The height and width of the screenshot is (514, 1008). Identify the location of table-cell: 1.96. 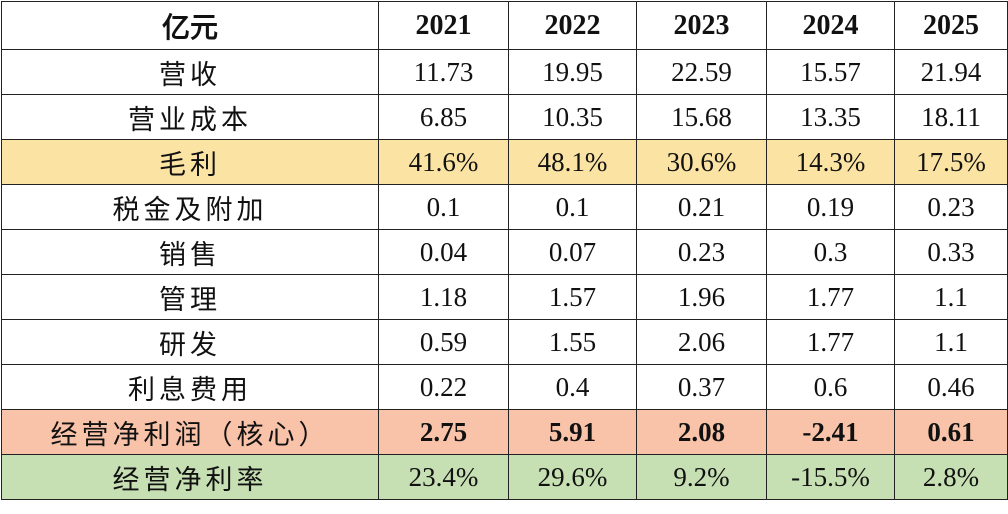
(701, 297).